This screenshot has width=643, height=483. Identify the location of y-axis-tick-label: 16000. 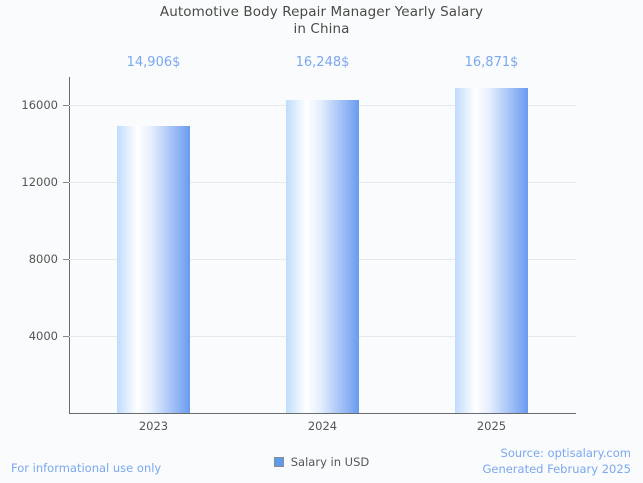
(39, 105).